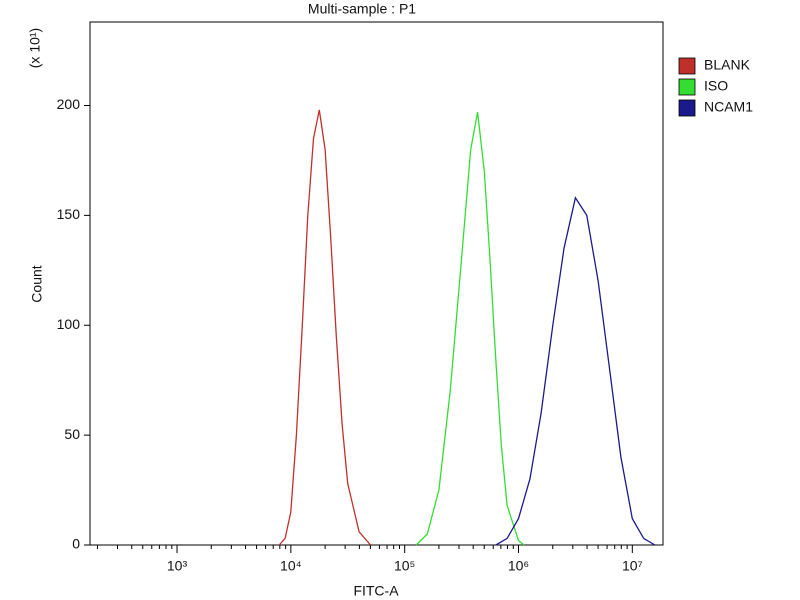 The width and height of the screenshot is (800, 600). What do you see at coordinates (716, 86) in the screenshot?
I see `legend-label: ISO` at bounding box center [716, 86].